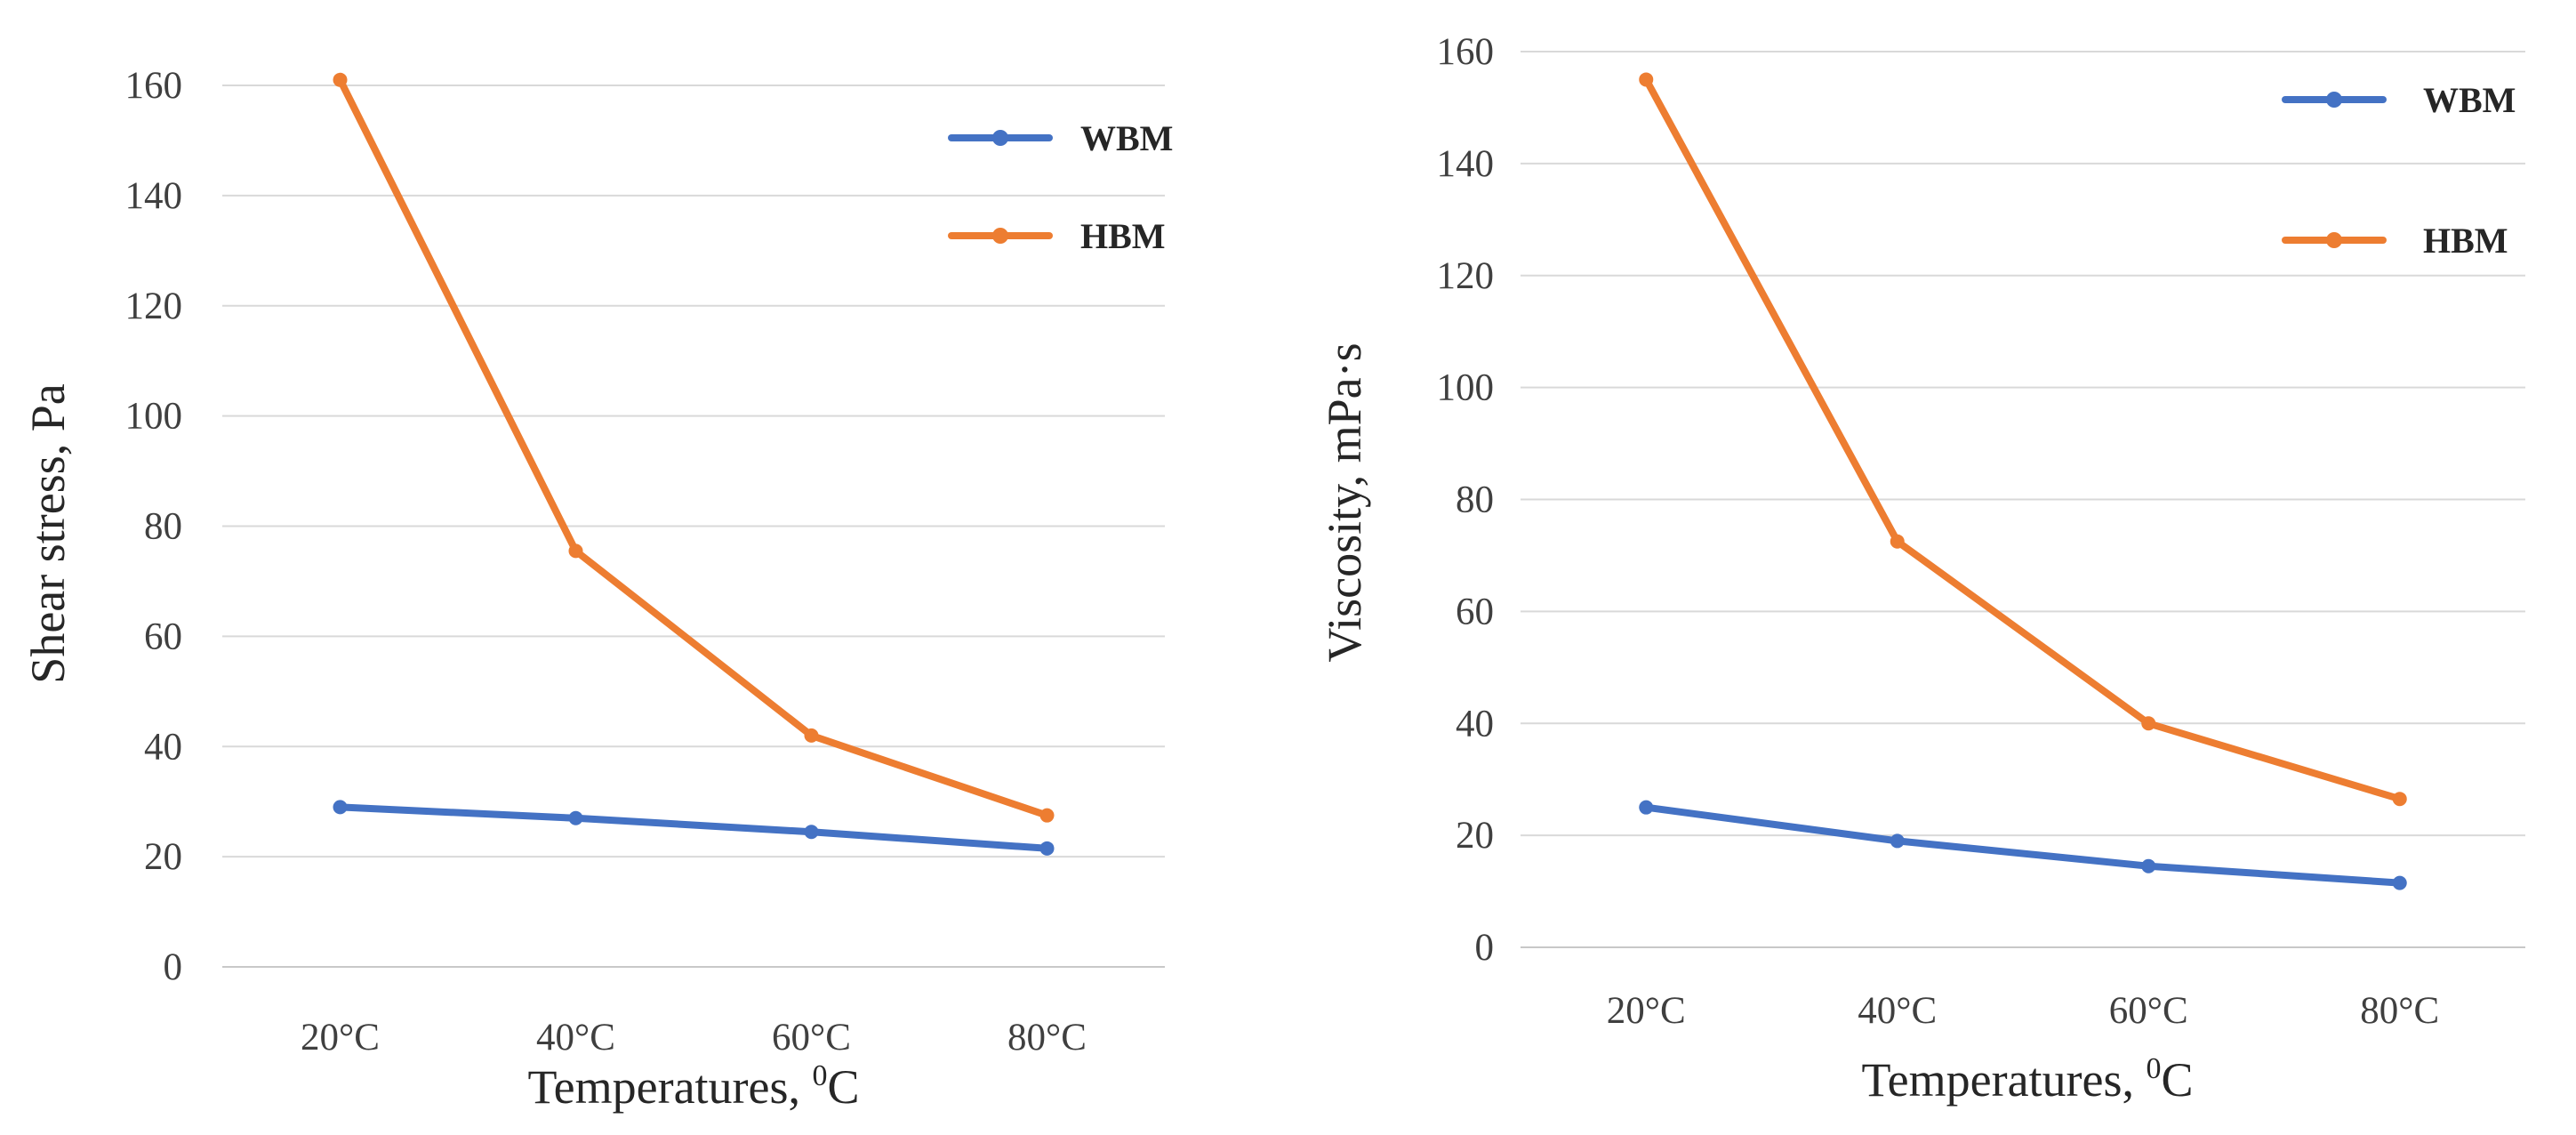  I want to click on y-axis-title: Viscosity, mPa·s, so click(1344, 502).